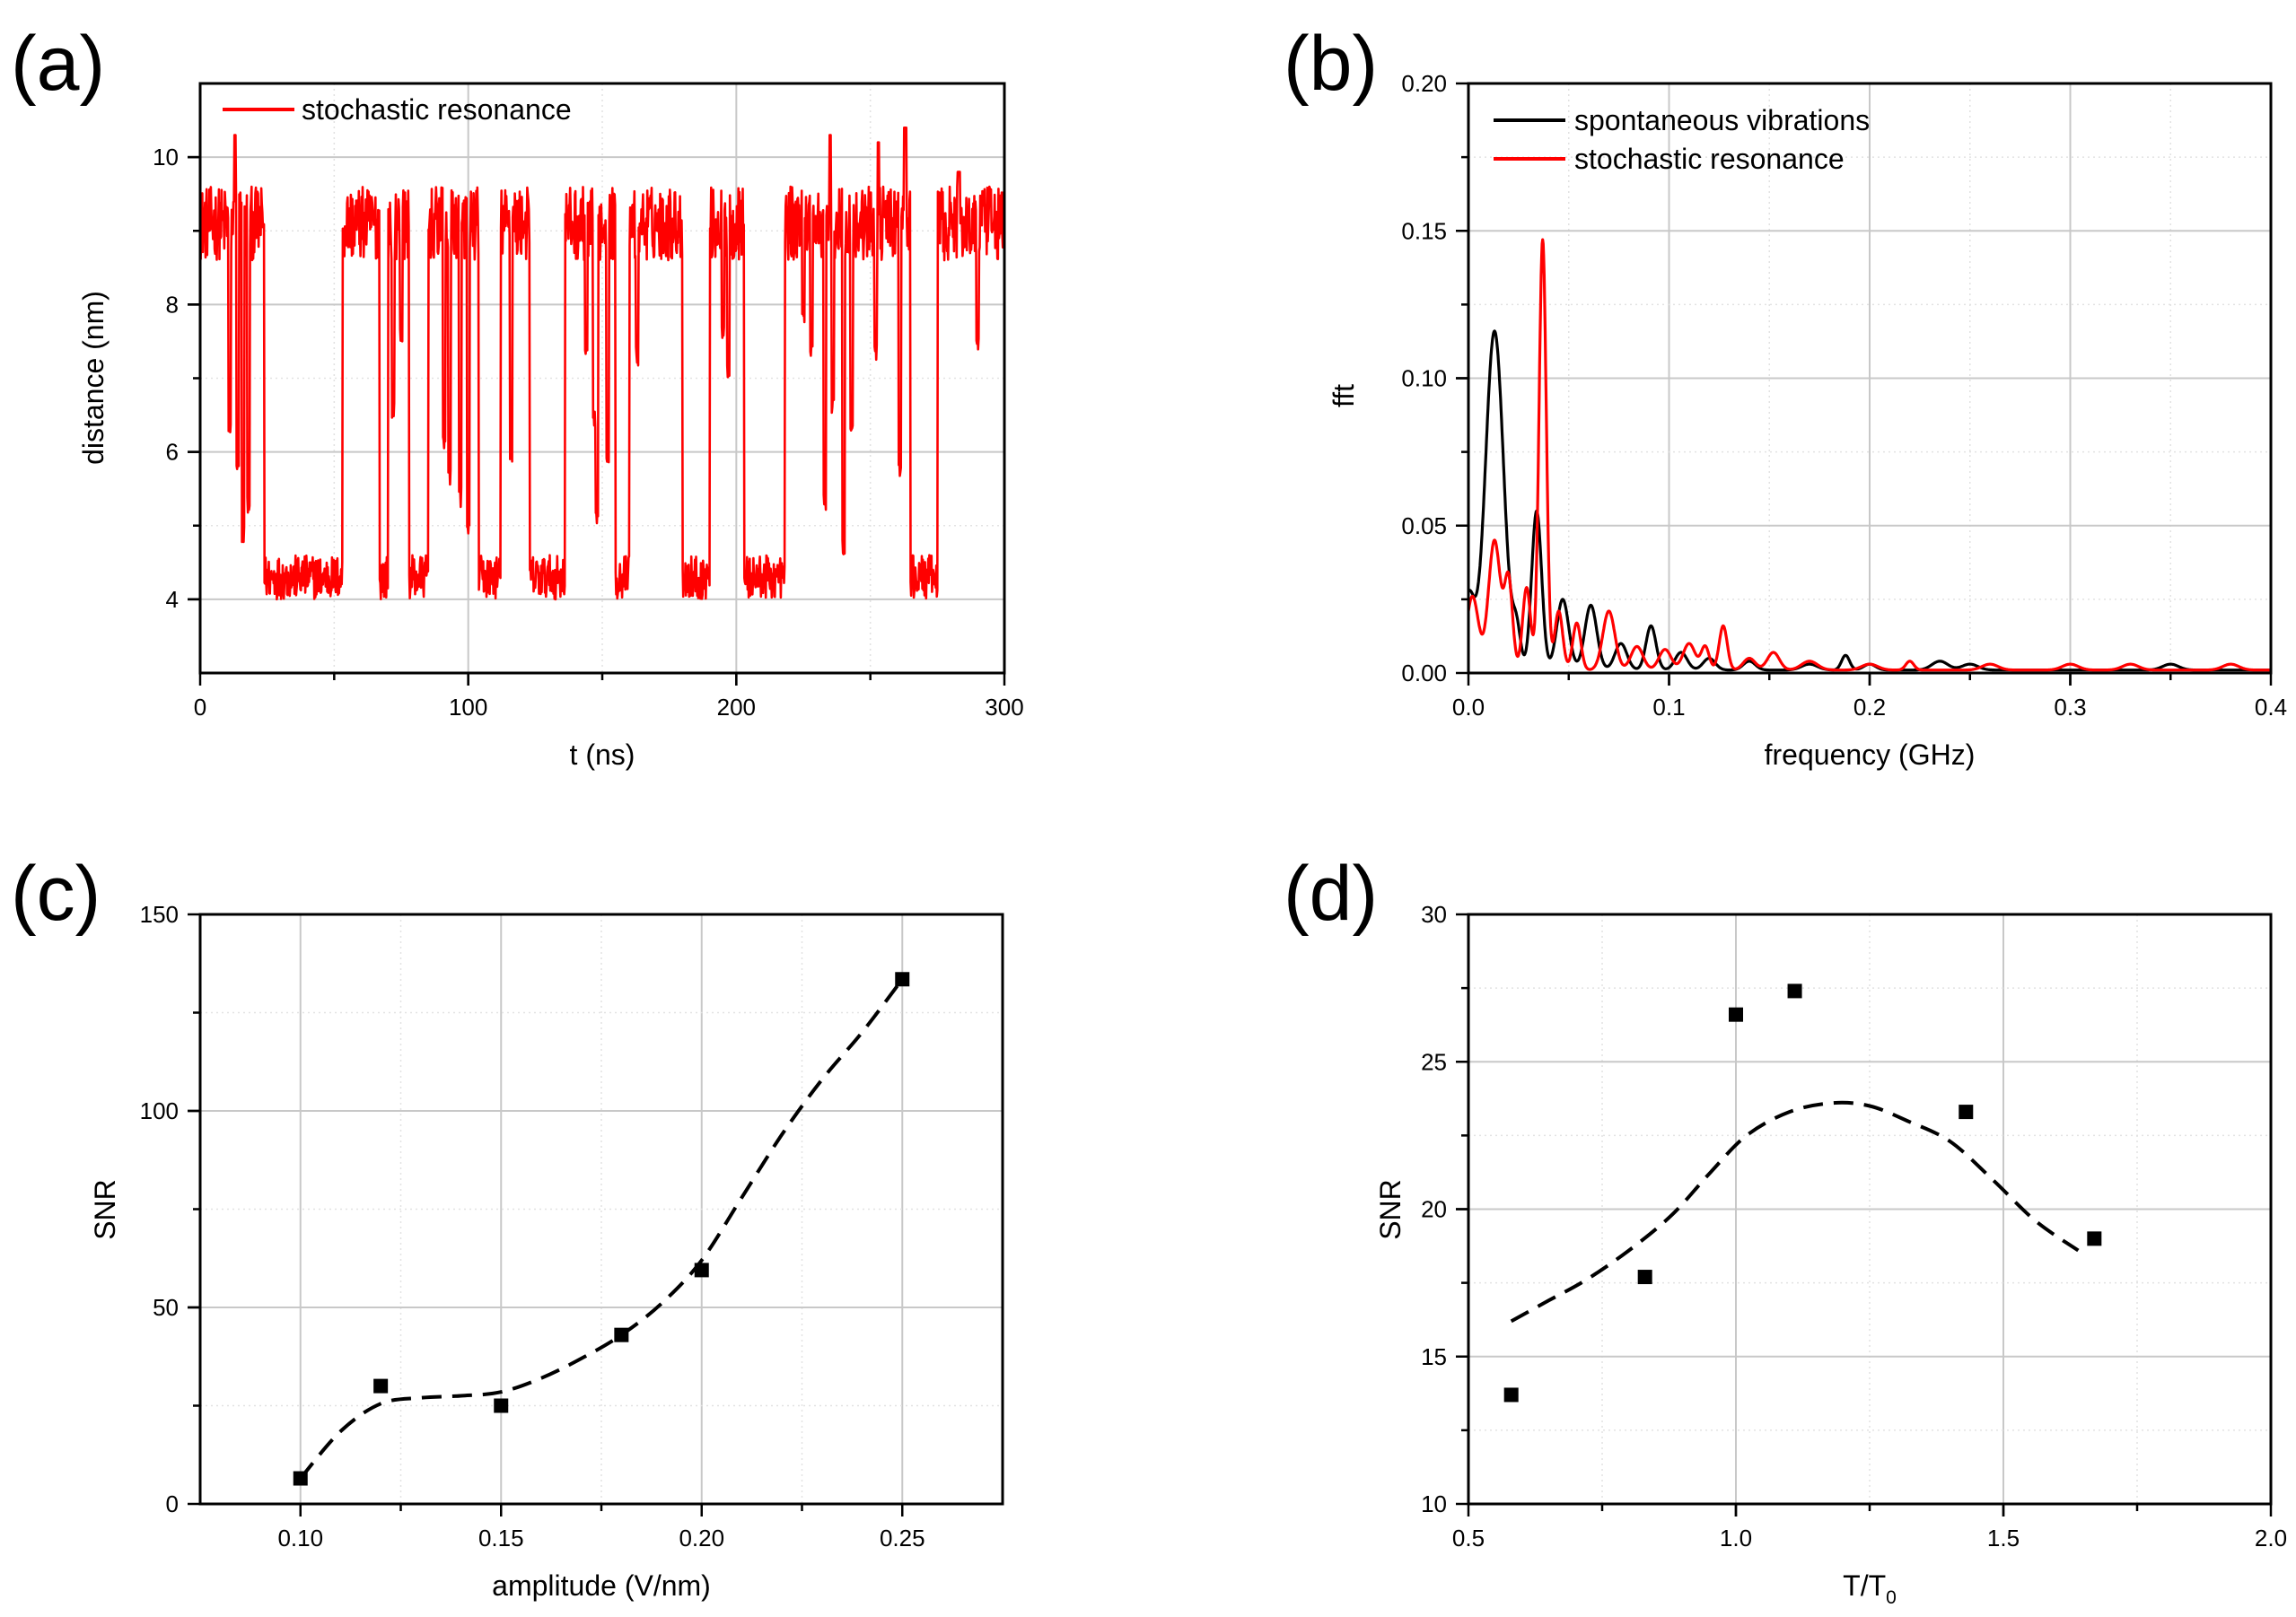 The height and width of the screenshot is (1617, 2296). I want to click on panel-b-xlabel: frequency (GHz), so click(1870, 755).